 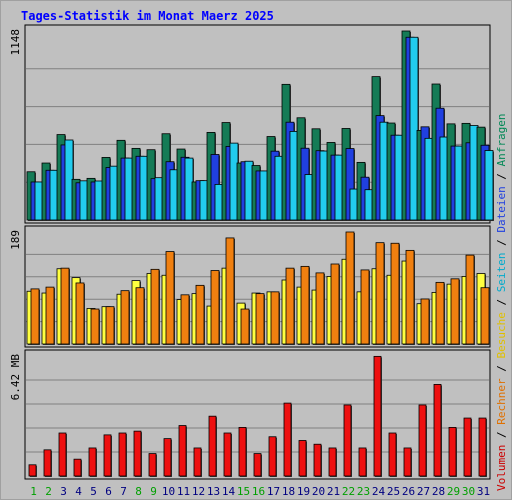 What do you see at coordinates (423, 491) in the screenshot?
I see `x-tick-label-day-27: 27` at bounding box center [423, 491].